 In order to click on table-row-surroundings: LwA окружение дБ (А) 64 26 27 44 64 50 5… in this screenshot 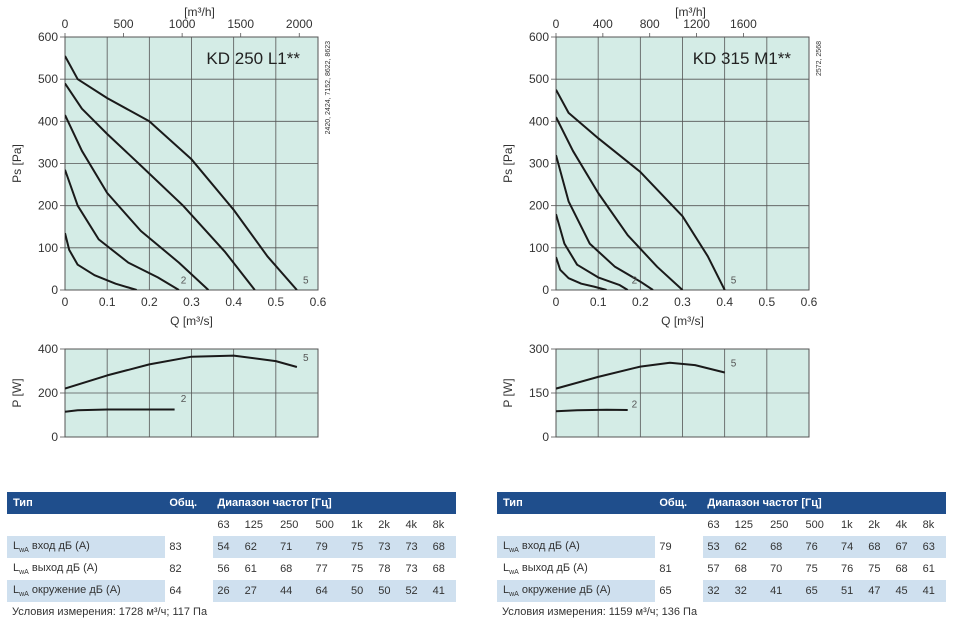, I will do `click(231, 591)`.